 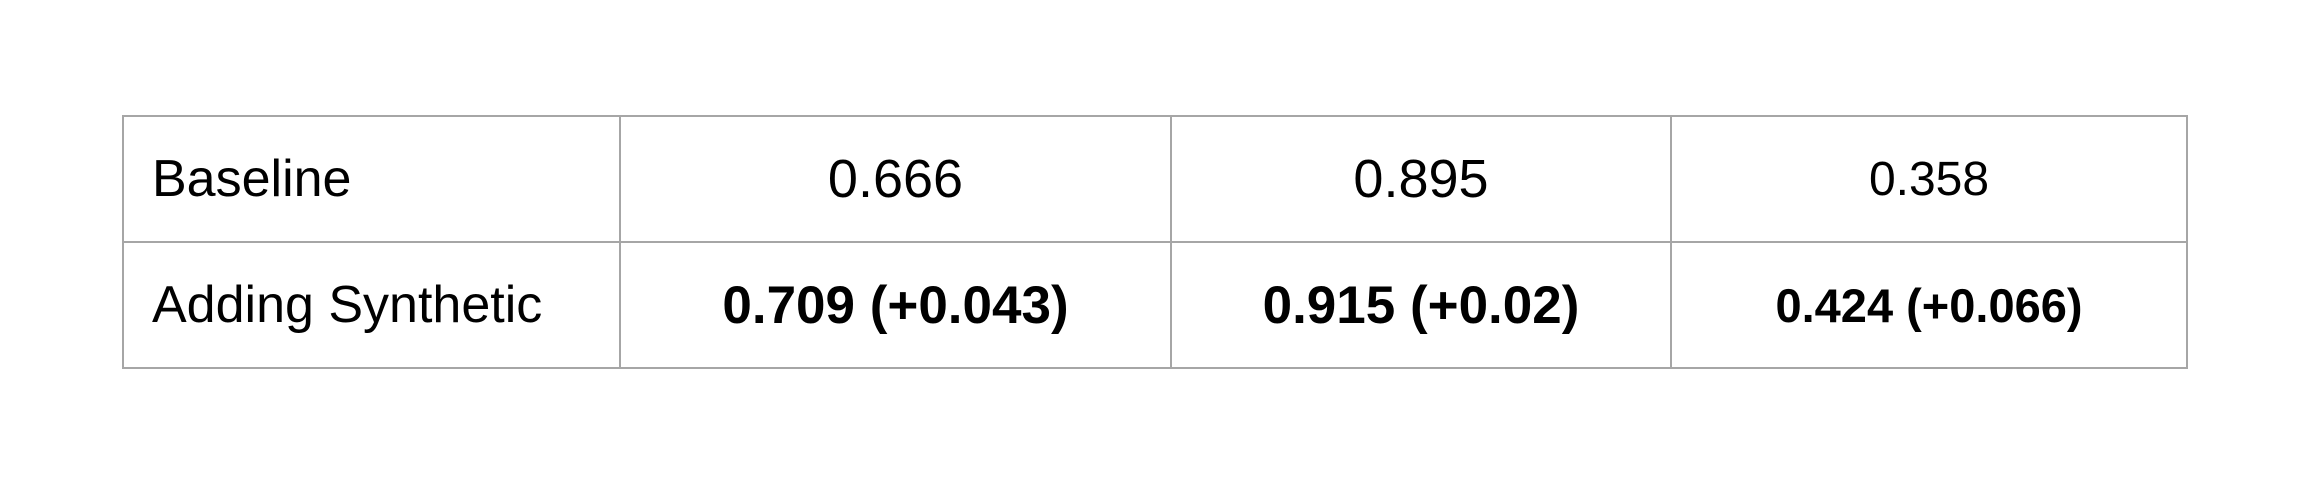 What do you see at coordinates (1929, 305) in the screenshot?
I see `synthetic-value-3: 0.424 (+0.066)` at bounding box center [1929, 305].